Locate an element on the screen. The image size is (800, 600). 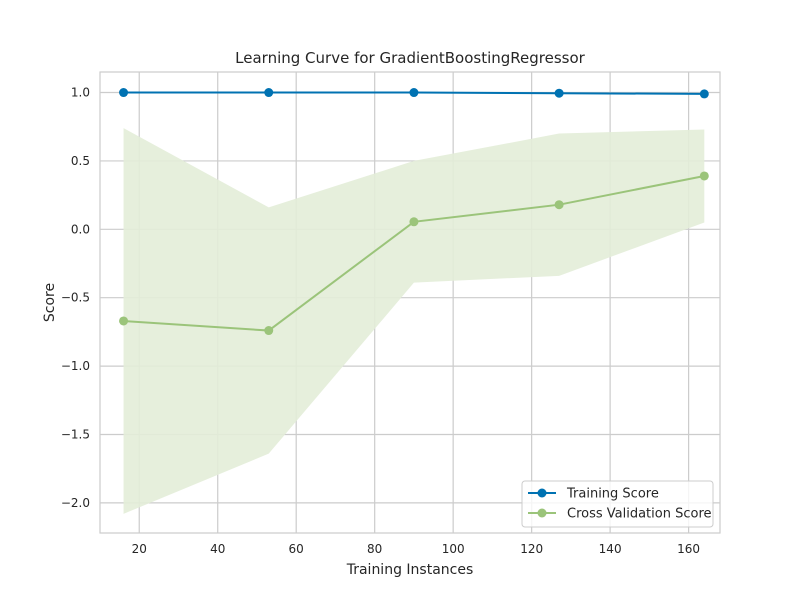
y-tick-label: 0.5 is located at coordinates (80, 161).